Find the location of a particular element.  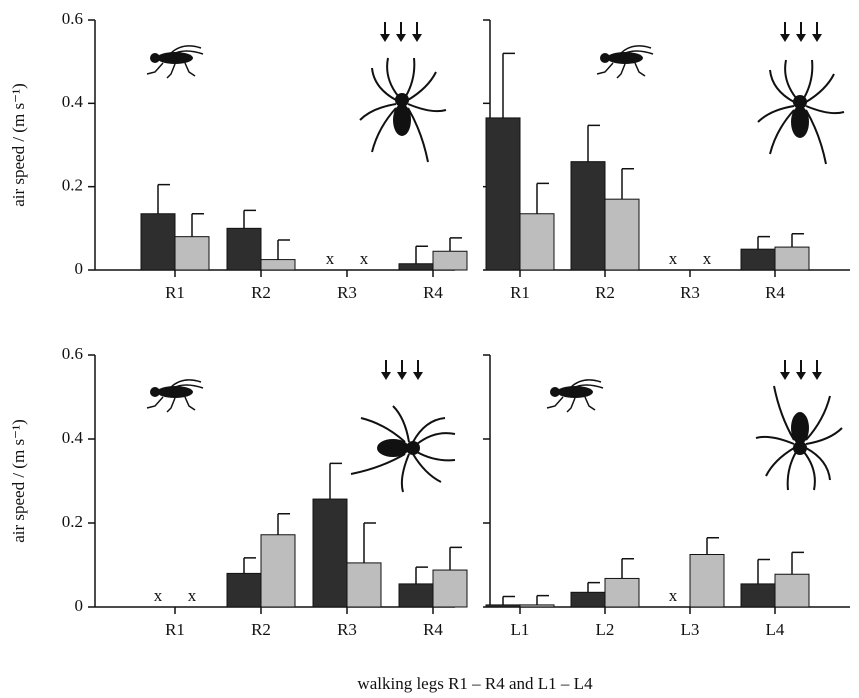

x-tick-label: L3 is located at coordinates (690, 629).